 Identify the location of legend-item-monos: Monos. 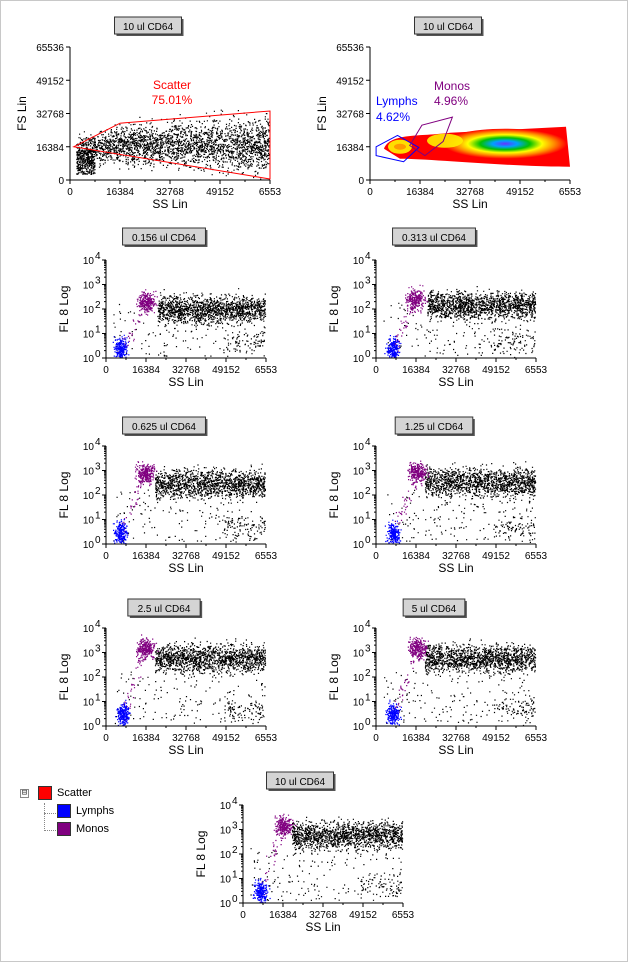
(83, 829).